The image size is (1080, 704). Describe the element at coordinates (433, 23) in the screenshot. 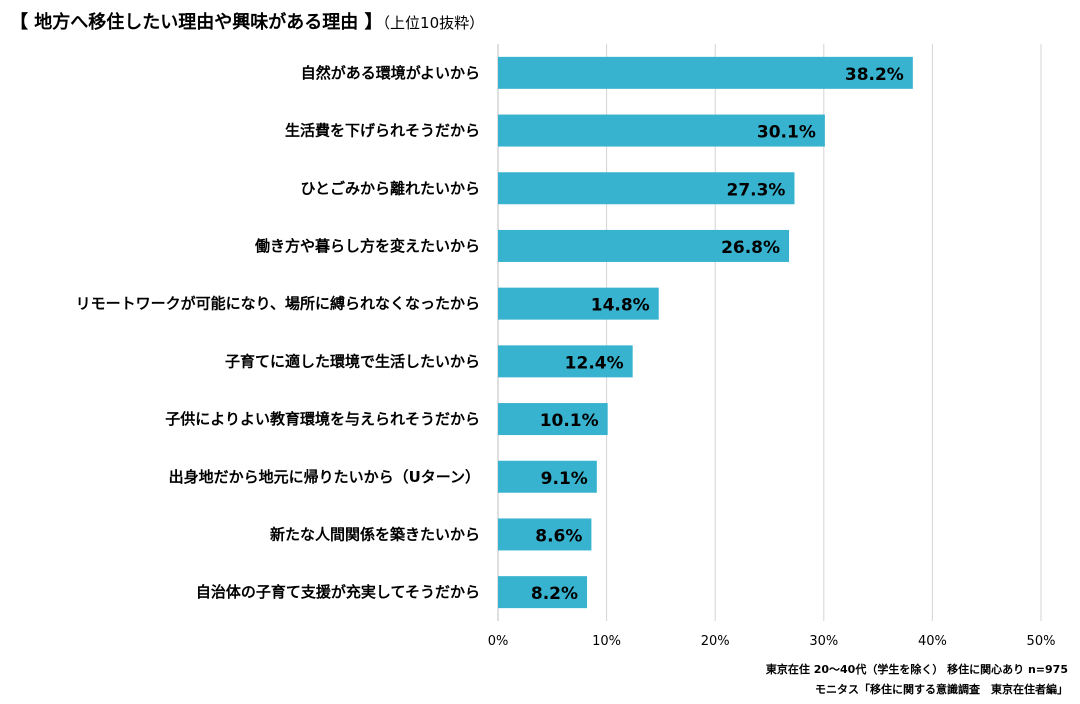

I see `chart-subtitle: （上位10抜粋）` at that location.